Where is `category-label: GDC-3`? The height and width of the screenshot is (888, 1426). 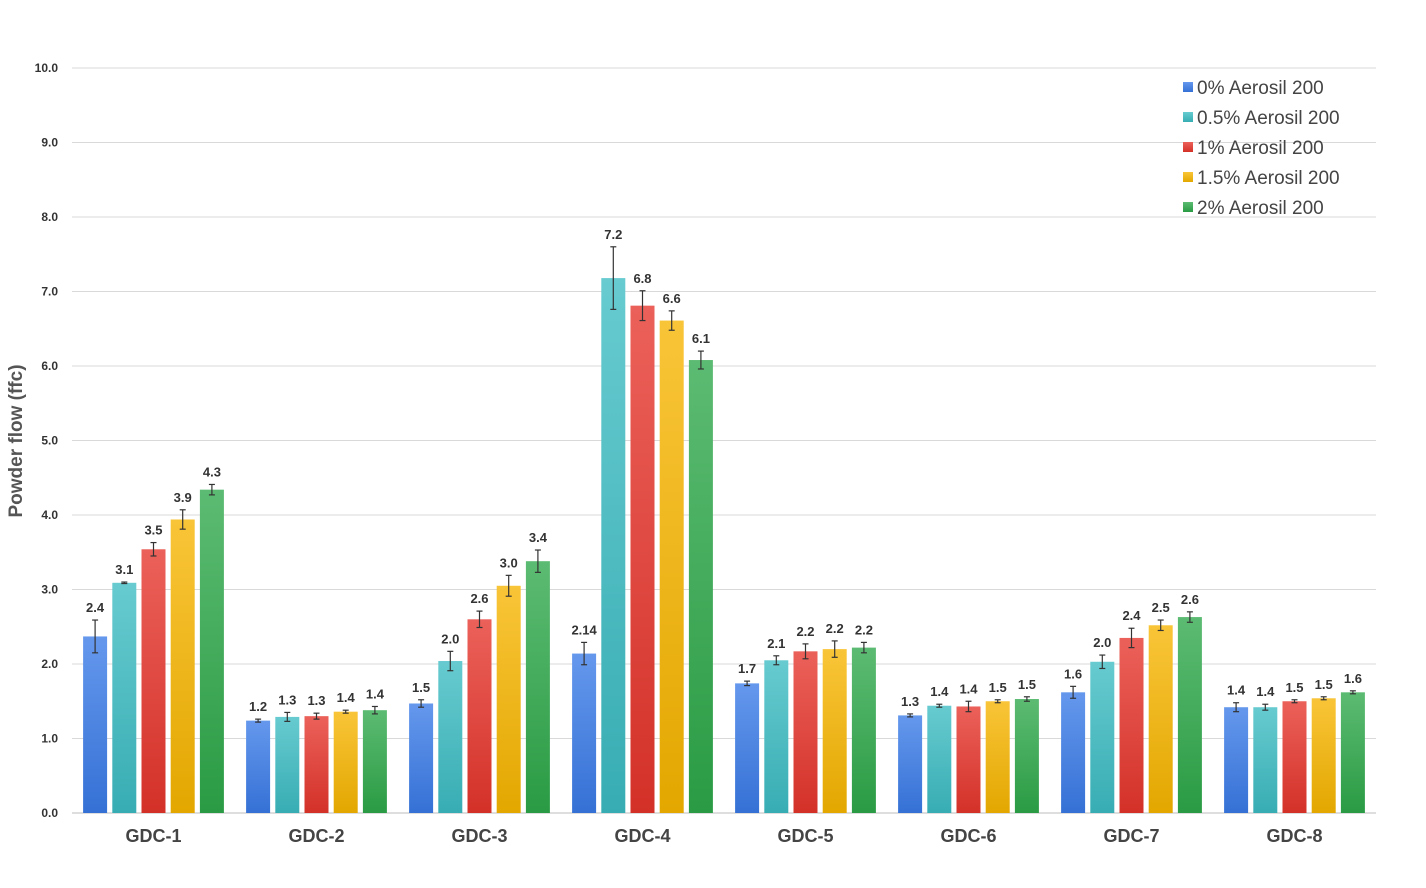 category-label: GDC-3 is located at coordinates (479, 836).